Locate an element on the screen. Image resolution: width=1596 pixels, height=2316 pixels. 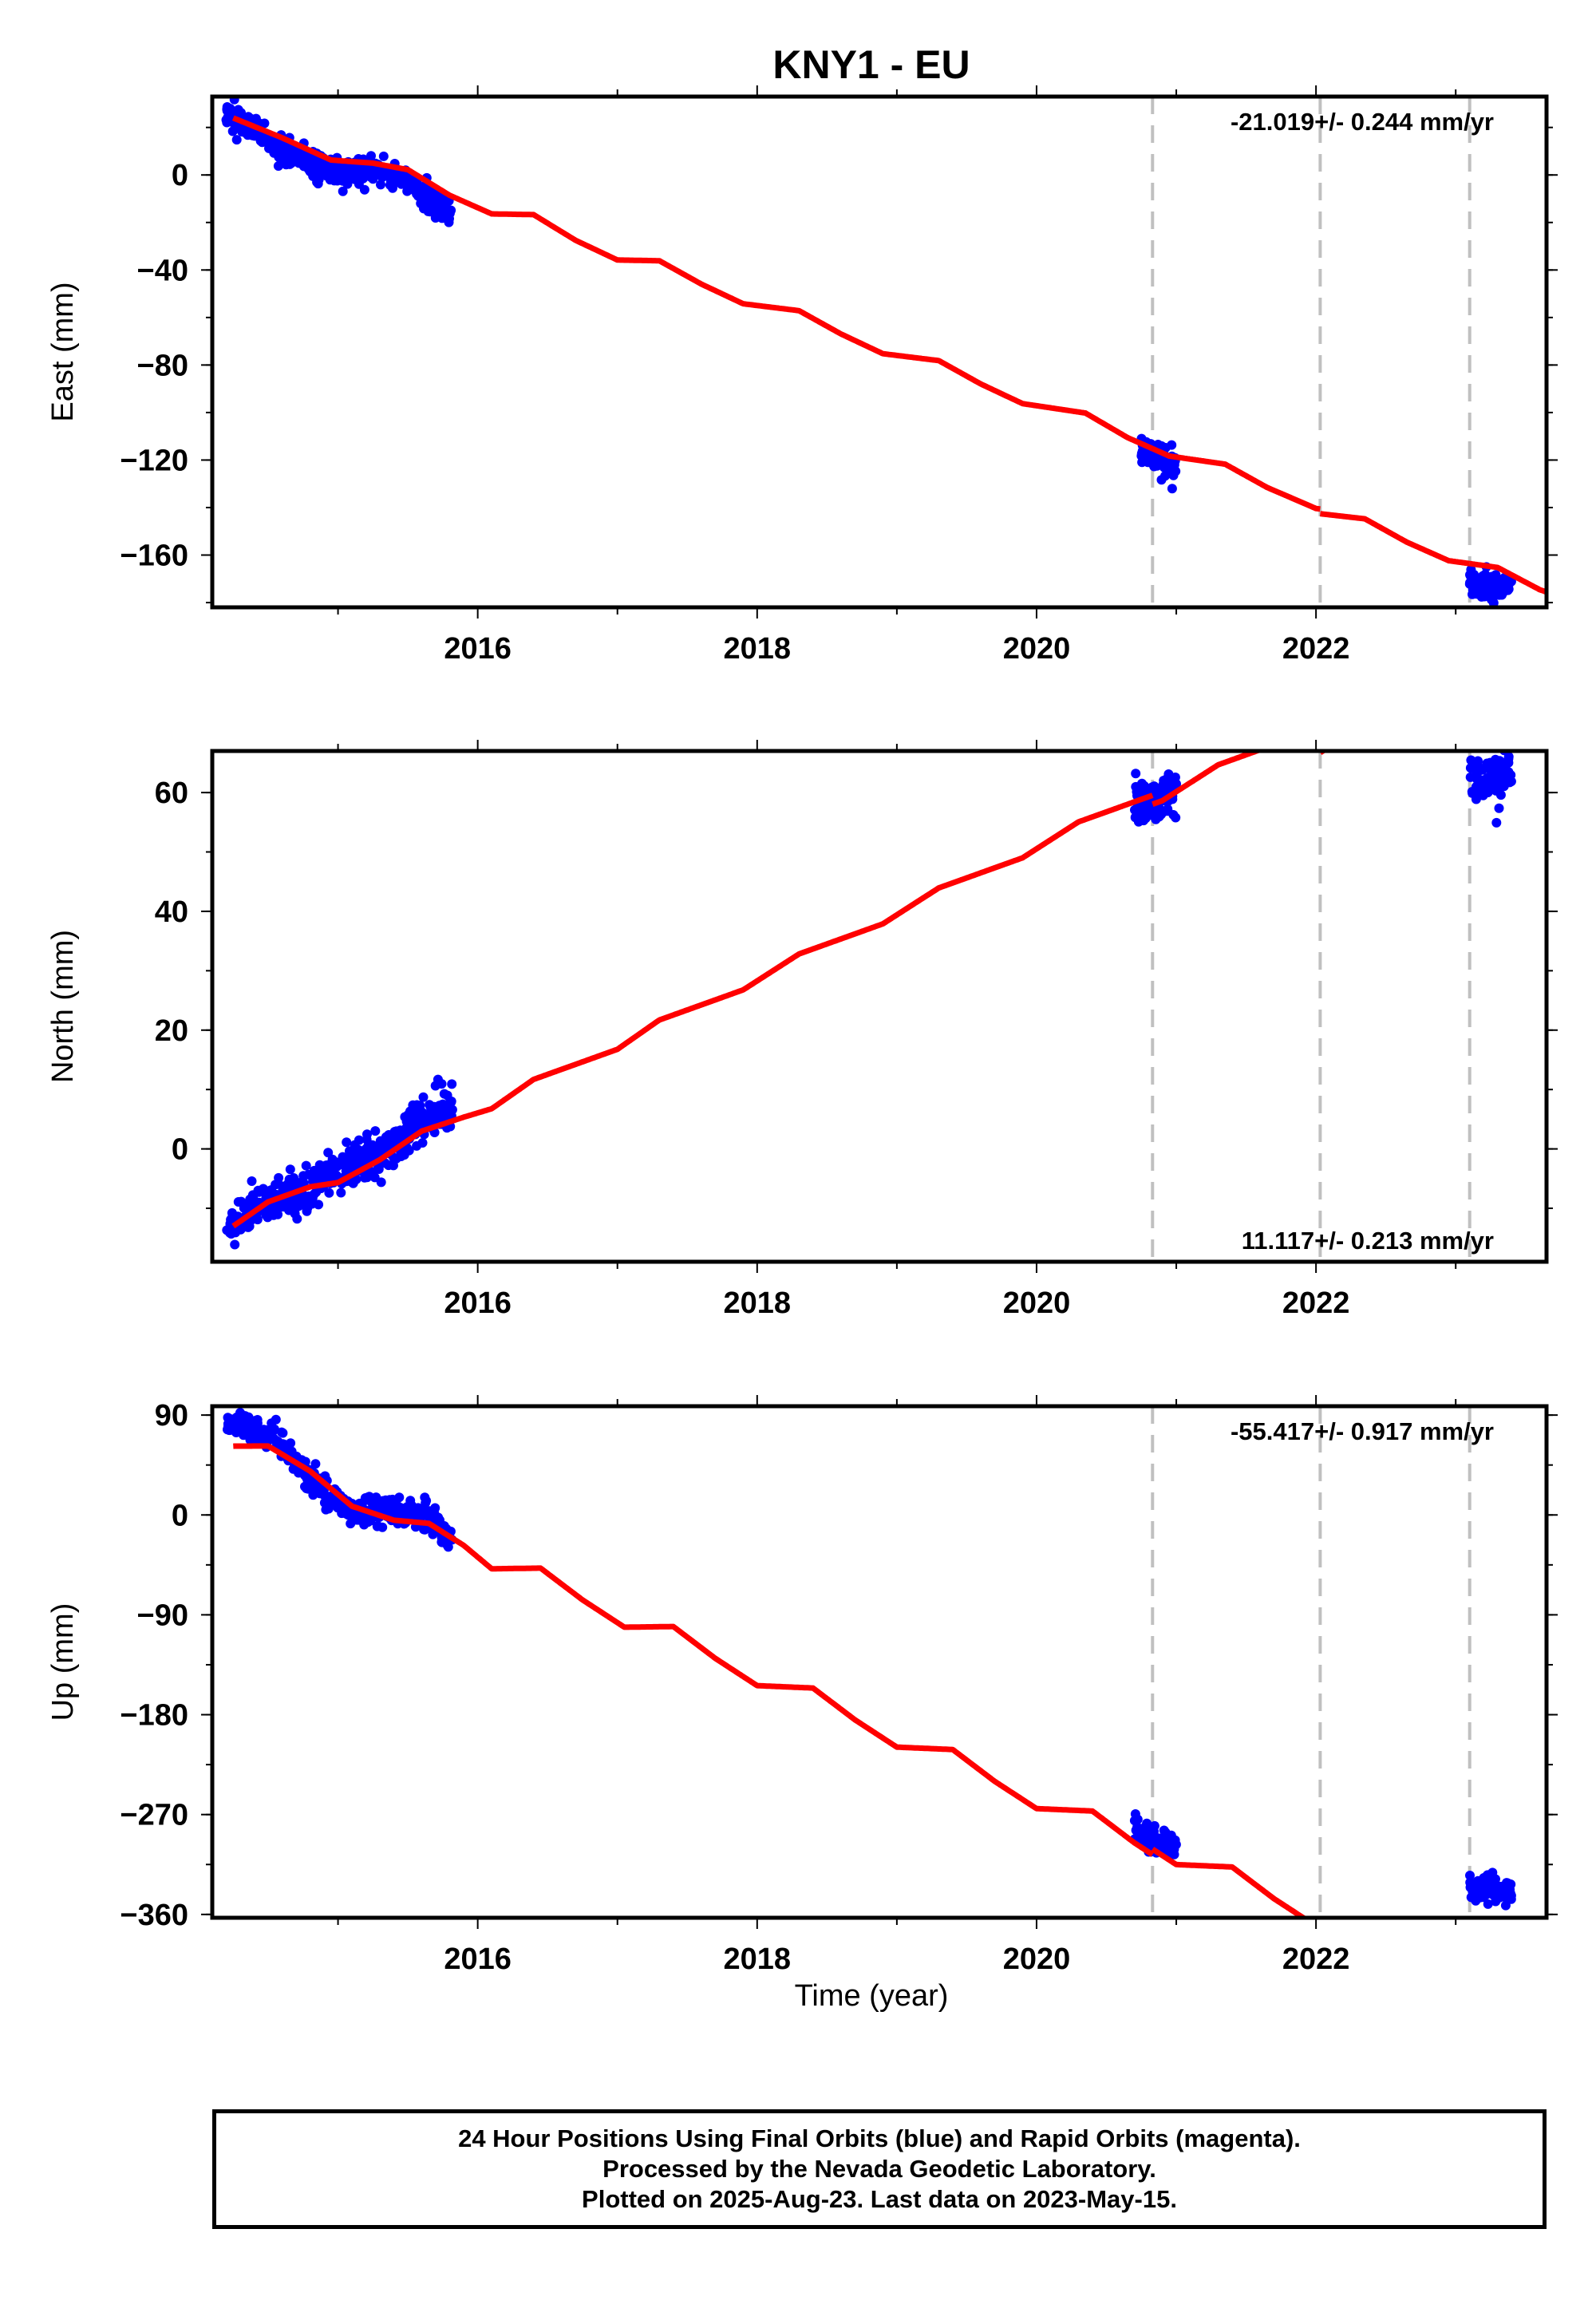
y-tick-label: −180 is located at coordinates (154, 1716).